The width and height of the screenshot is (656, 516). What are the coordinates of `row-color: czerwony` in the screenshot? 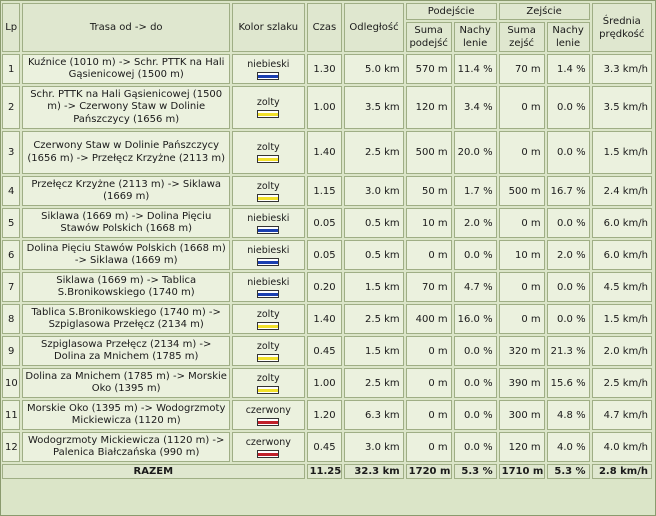 It's located at (268, 447).